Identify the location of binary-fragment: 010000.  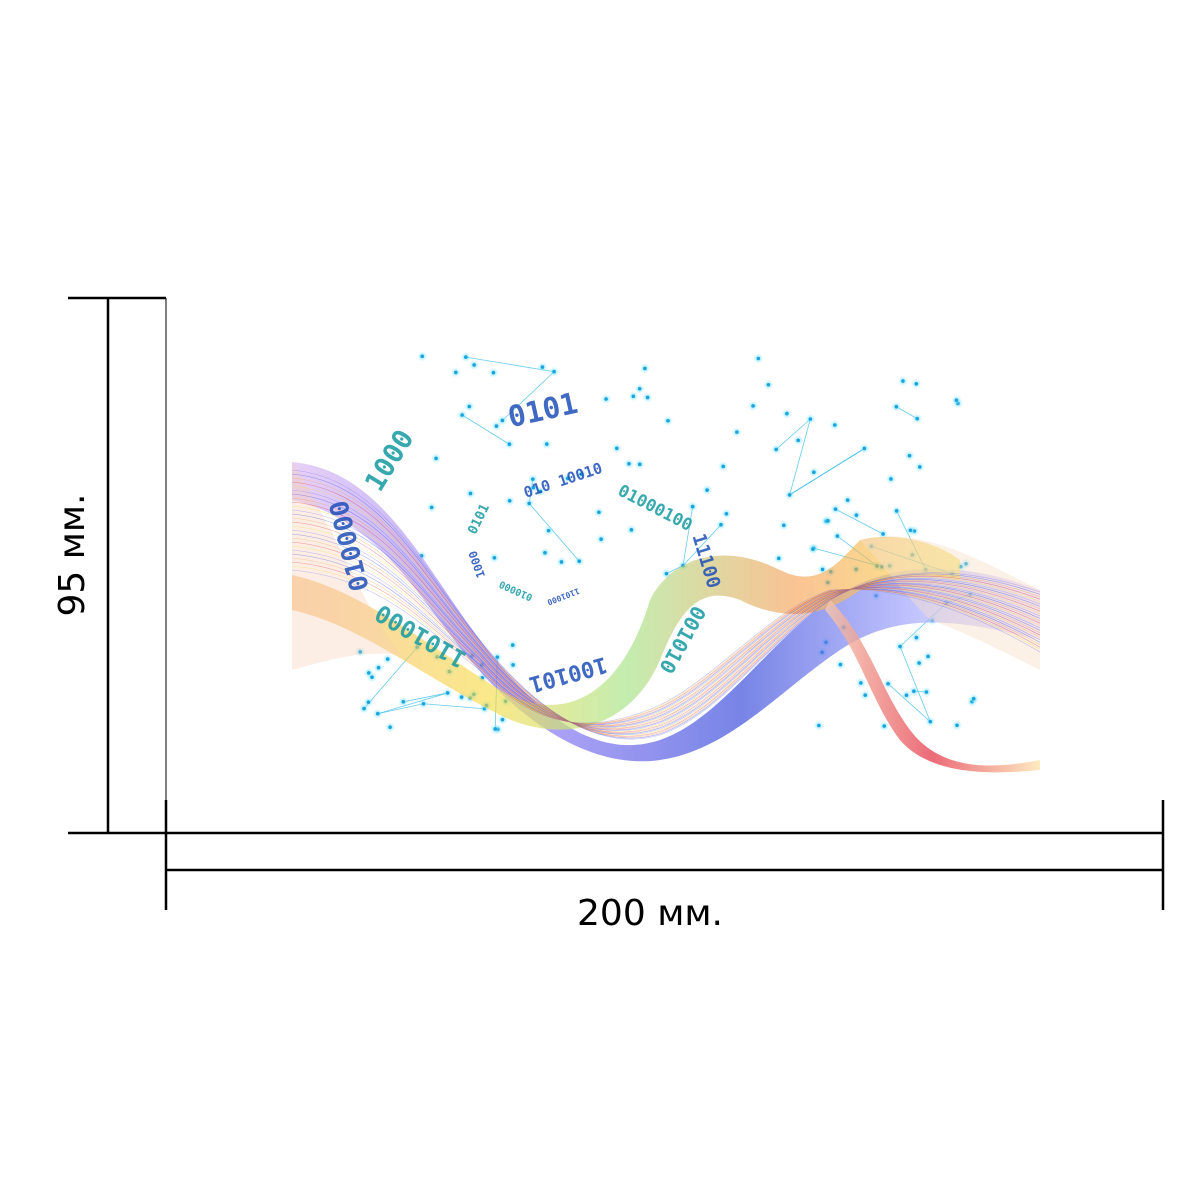
(516, 590).